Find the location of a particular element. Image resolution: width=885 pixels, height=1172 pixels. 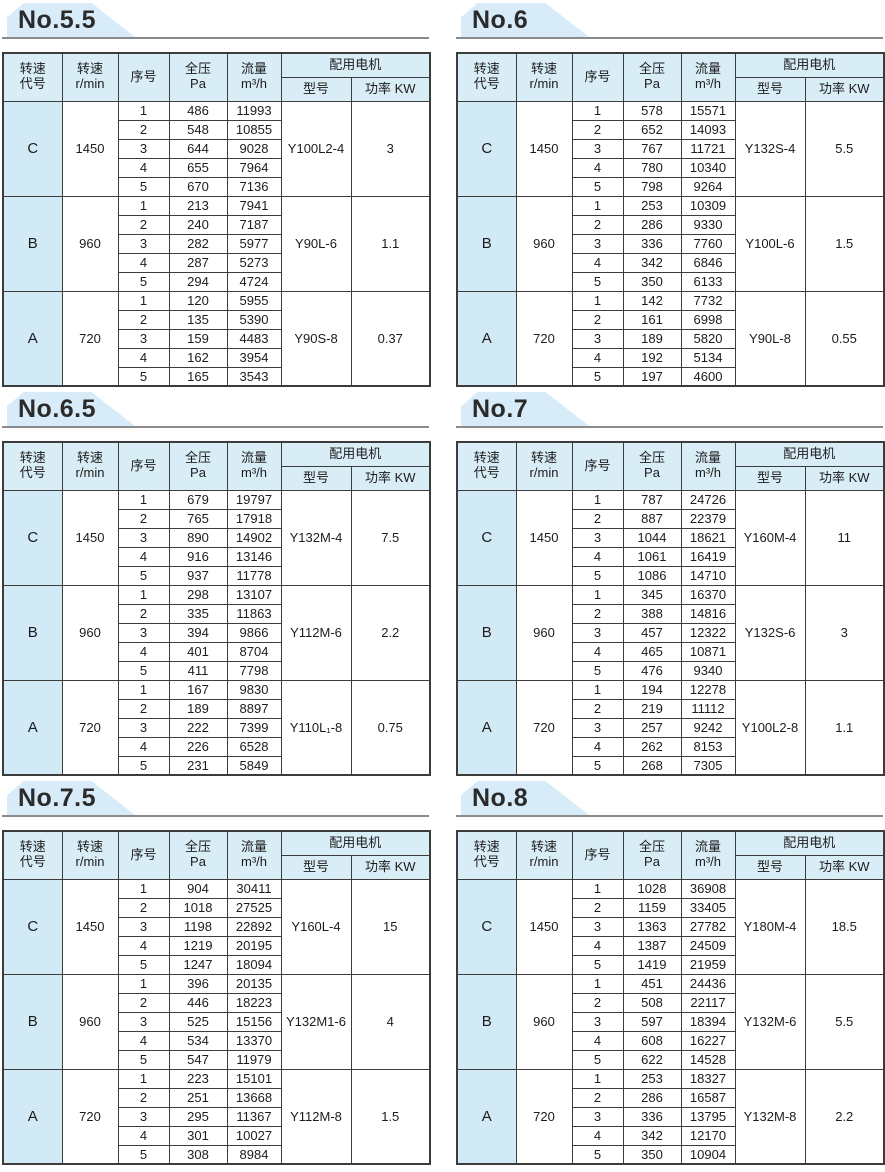

motor-model-cell: Y90L-6 is located at coordinates (316, 243).